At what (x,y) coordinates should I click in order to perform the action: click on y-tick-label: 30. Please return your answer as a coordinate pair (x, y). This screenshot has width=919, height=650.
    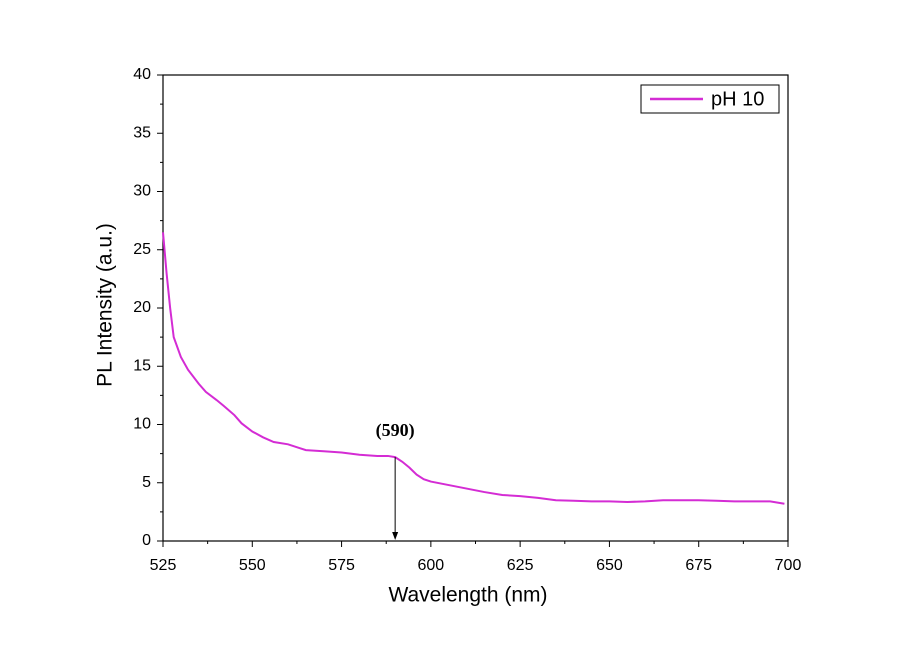
    Looking at the image, I should click on (142, 191).